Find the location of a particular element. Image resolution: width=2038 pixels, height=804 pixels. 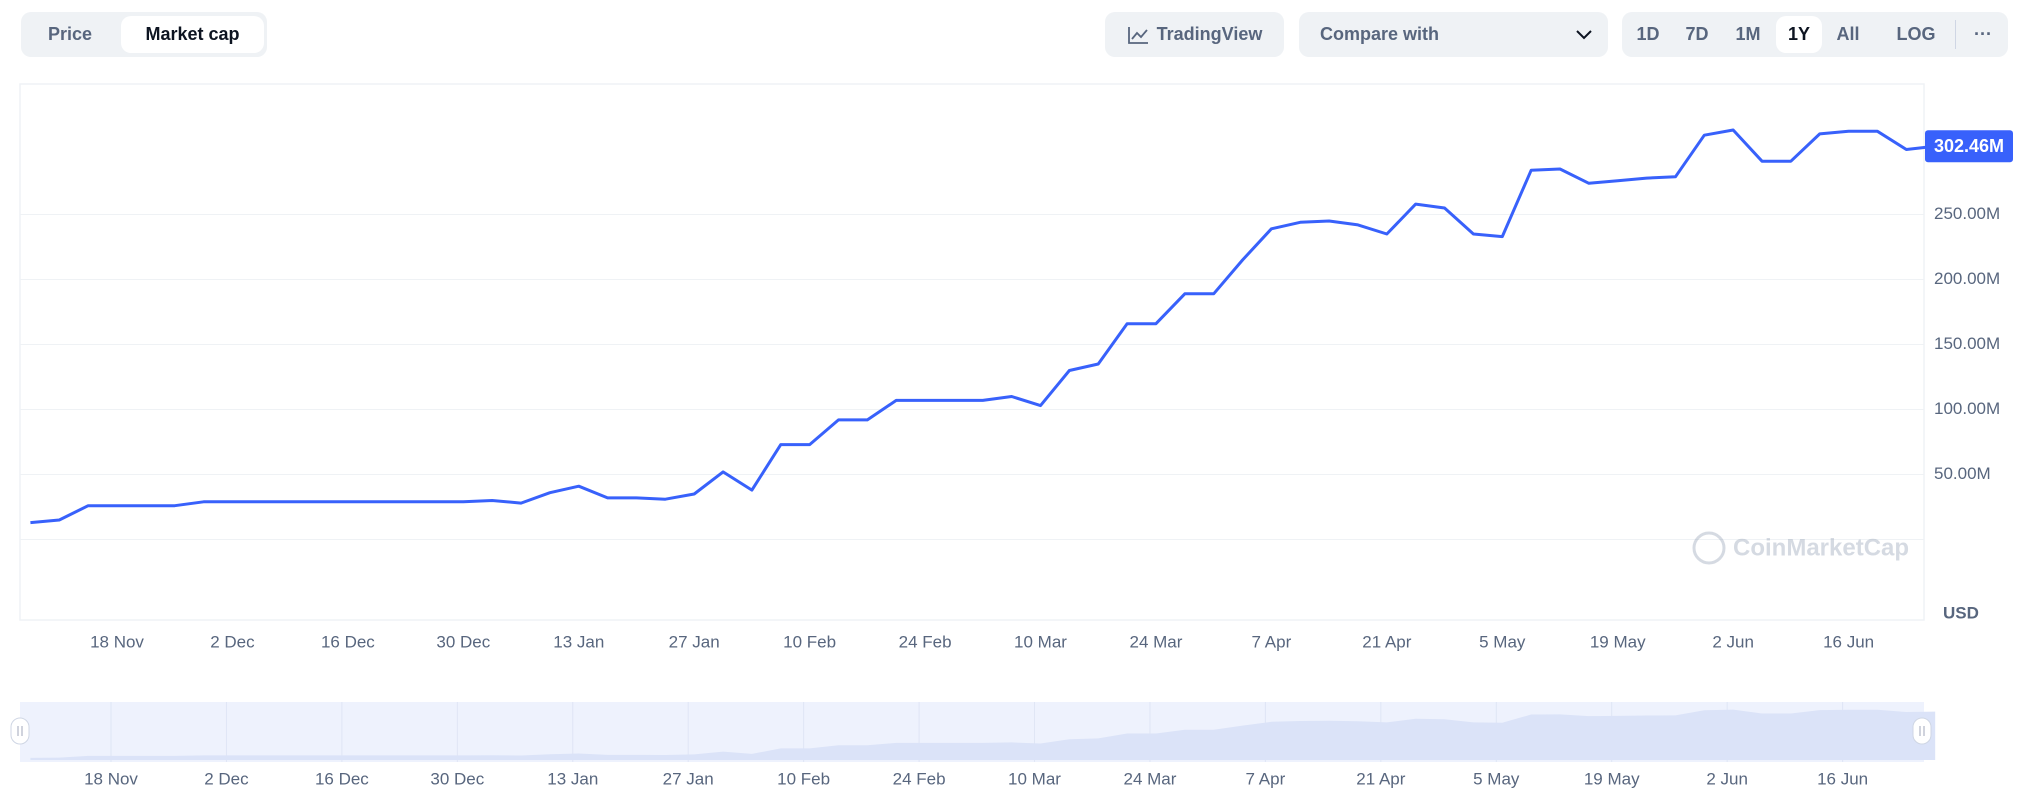

navigator-tick-label: 5 May is located at coordinates (1496, 778).